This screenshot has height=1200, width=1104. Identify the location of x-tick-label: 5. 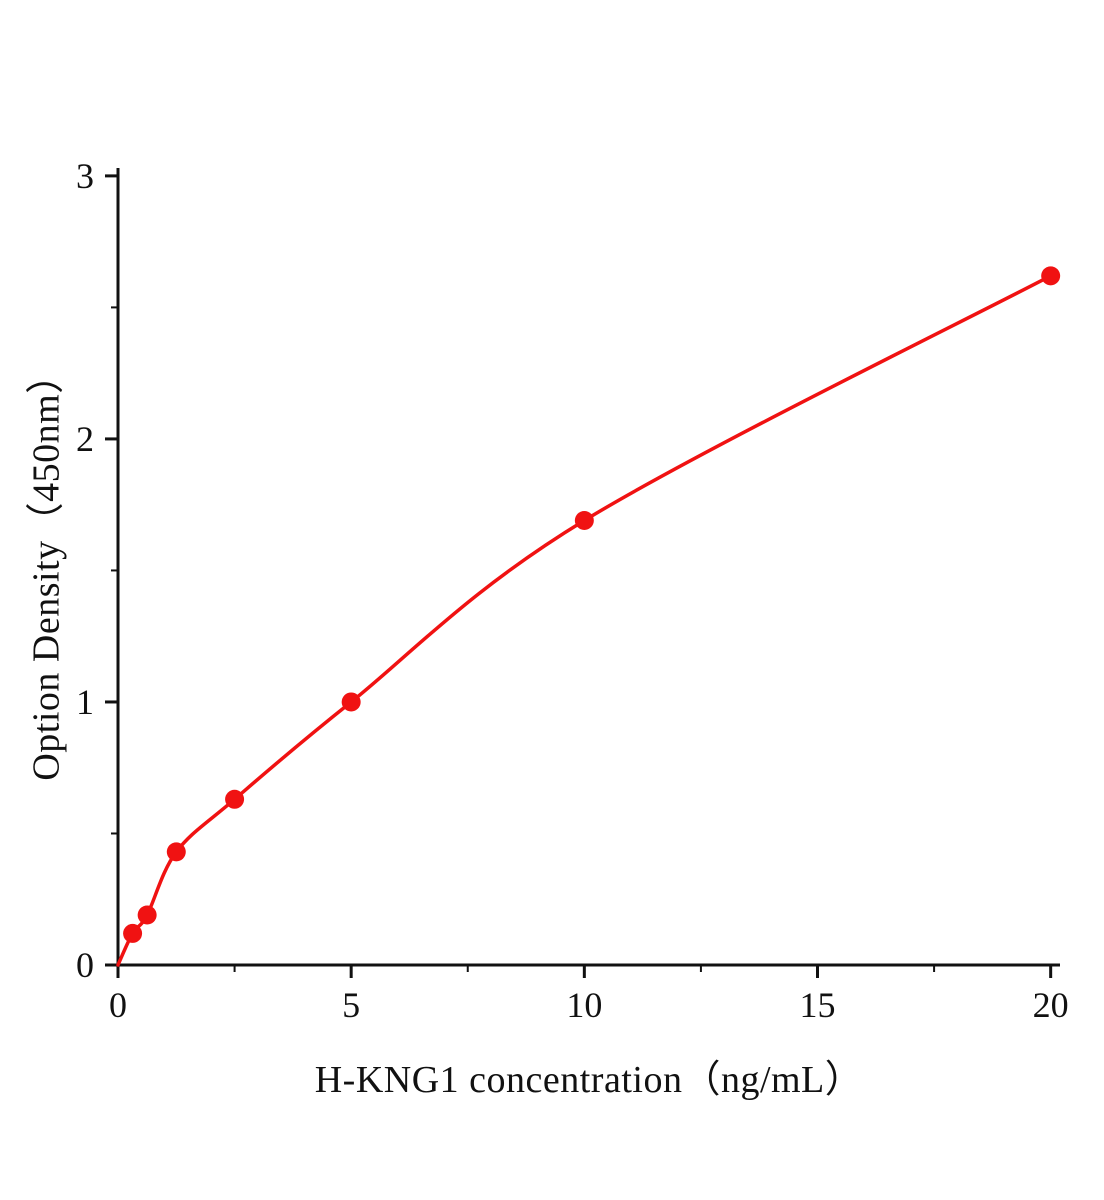
(351, 1005).